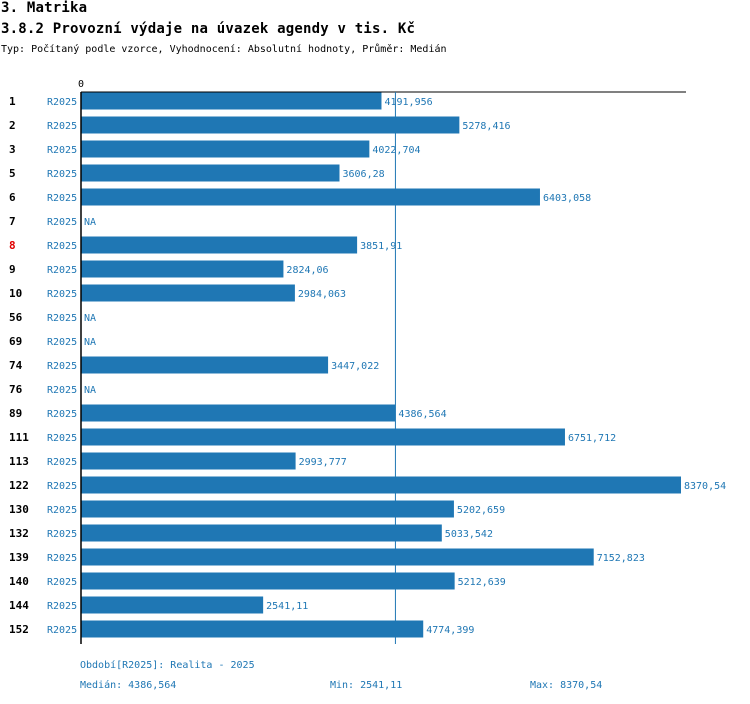 Image resolution: width=750 pixels, height=704 pixels. I want to click on category-label: 152, so click(19, 629).